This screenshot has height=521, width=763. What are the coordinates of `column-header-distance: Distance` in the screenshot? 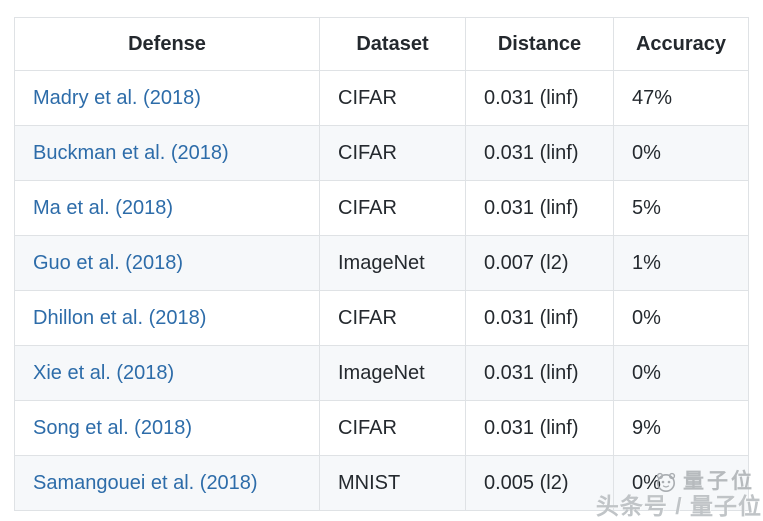 It's located at (539, 44).